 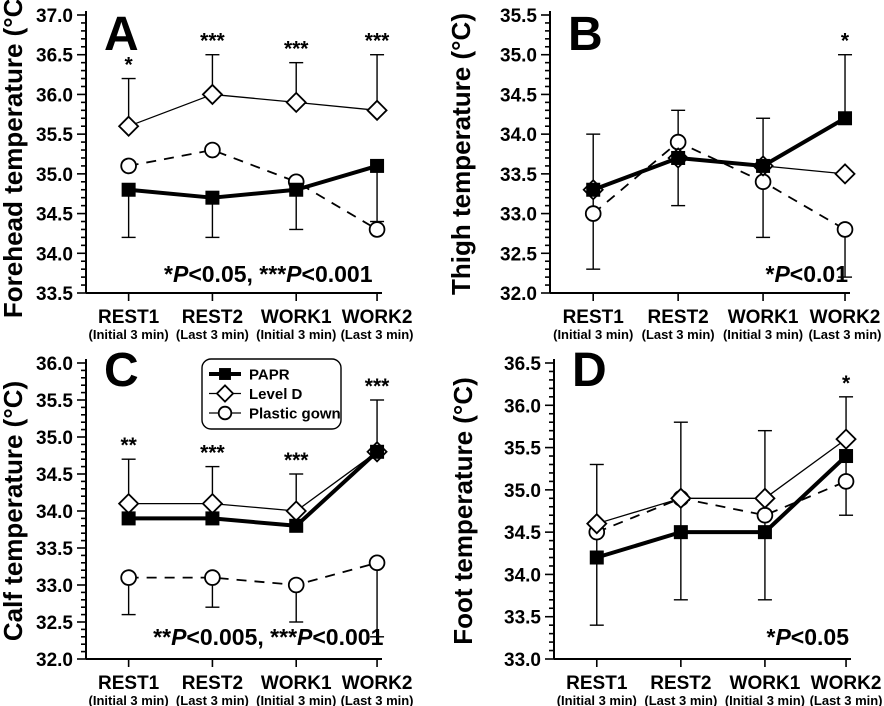 What do you see at coordinates (54, 16) in the screenshot?
I see `y-tick-label: 37.0` at bounding box center [54, 16].